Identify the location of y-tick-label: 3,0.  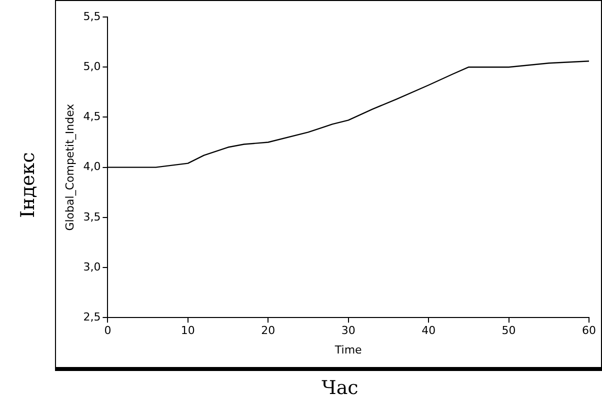
(92, 267).